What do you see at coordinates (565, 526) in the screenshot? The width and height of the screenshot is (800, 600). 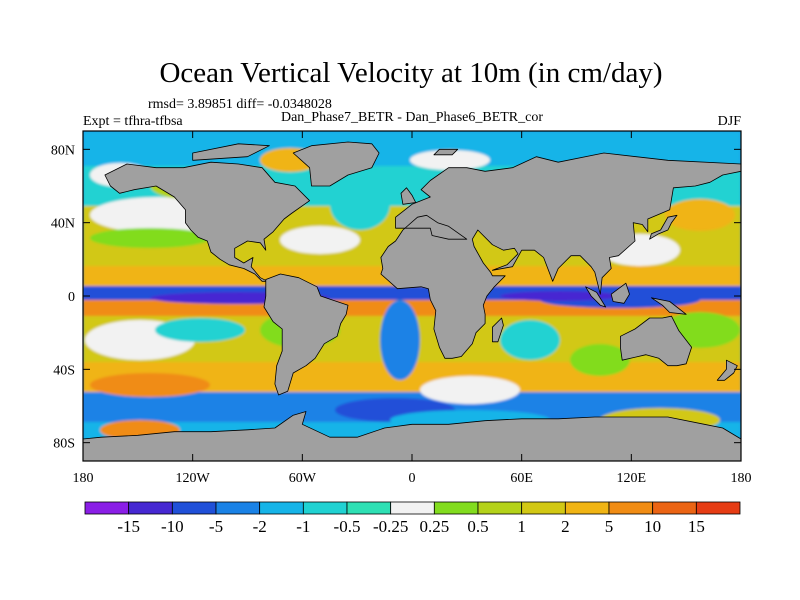 I see `colorbar-label: 2` at bounding box center [565, 526].